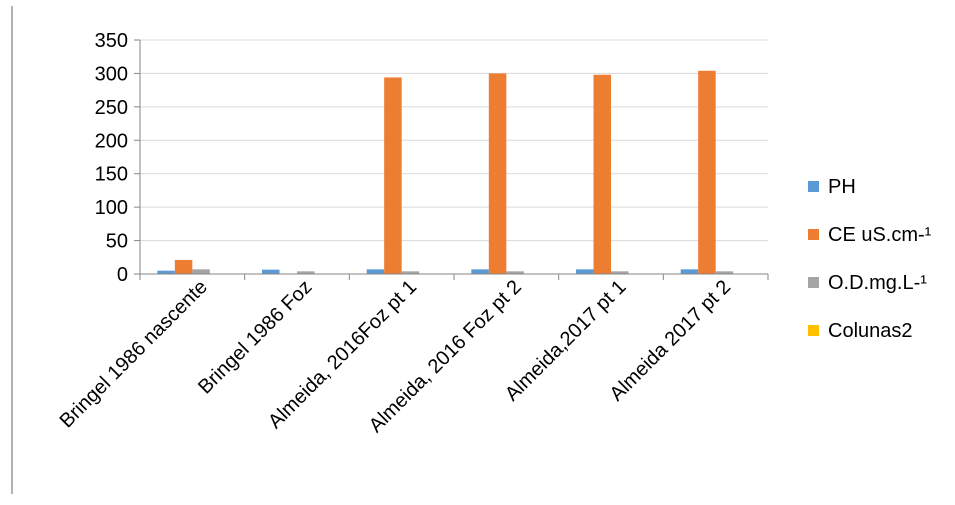 The height and width of the screenshot is (505, 955). Describe the element at coordinates (122, 275) in the screenshot. I see `y-tick-label: 0` at that location.